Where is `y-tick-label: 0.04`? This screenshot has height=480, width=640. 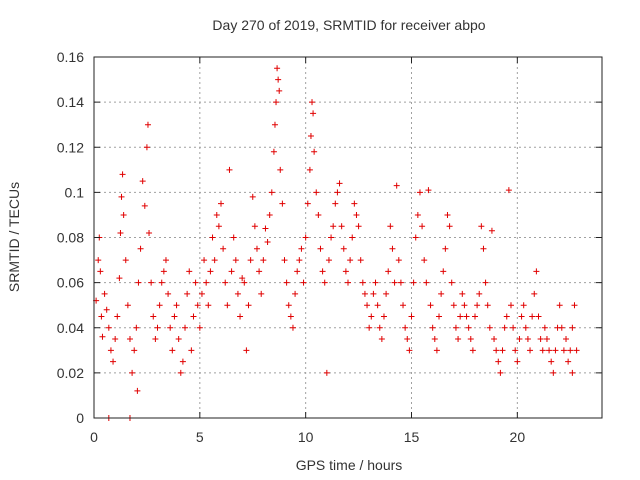 y-tick-label: 0.04 is located at coordinates (70, 328).